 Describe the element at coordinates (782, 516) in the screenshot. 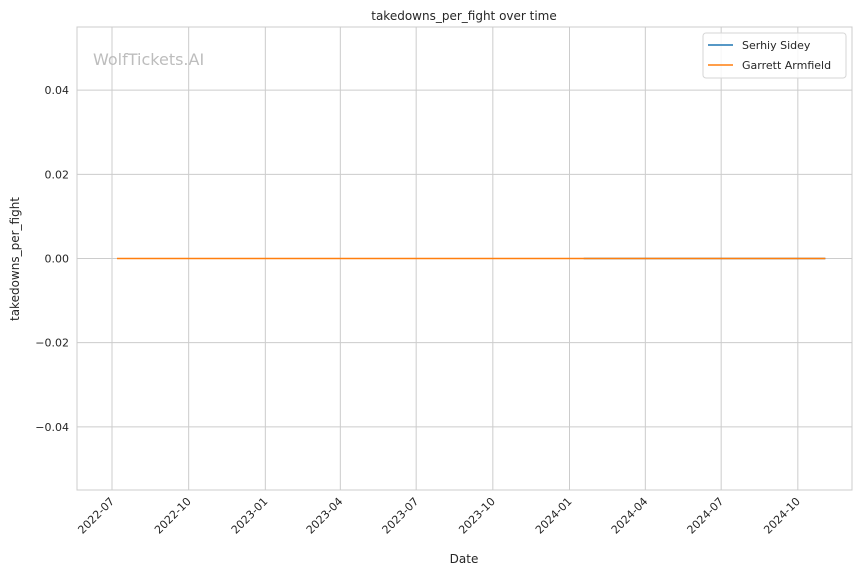

I see `x-tick-label: 2024-10` at that location.